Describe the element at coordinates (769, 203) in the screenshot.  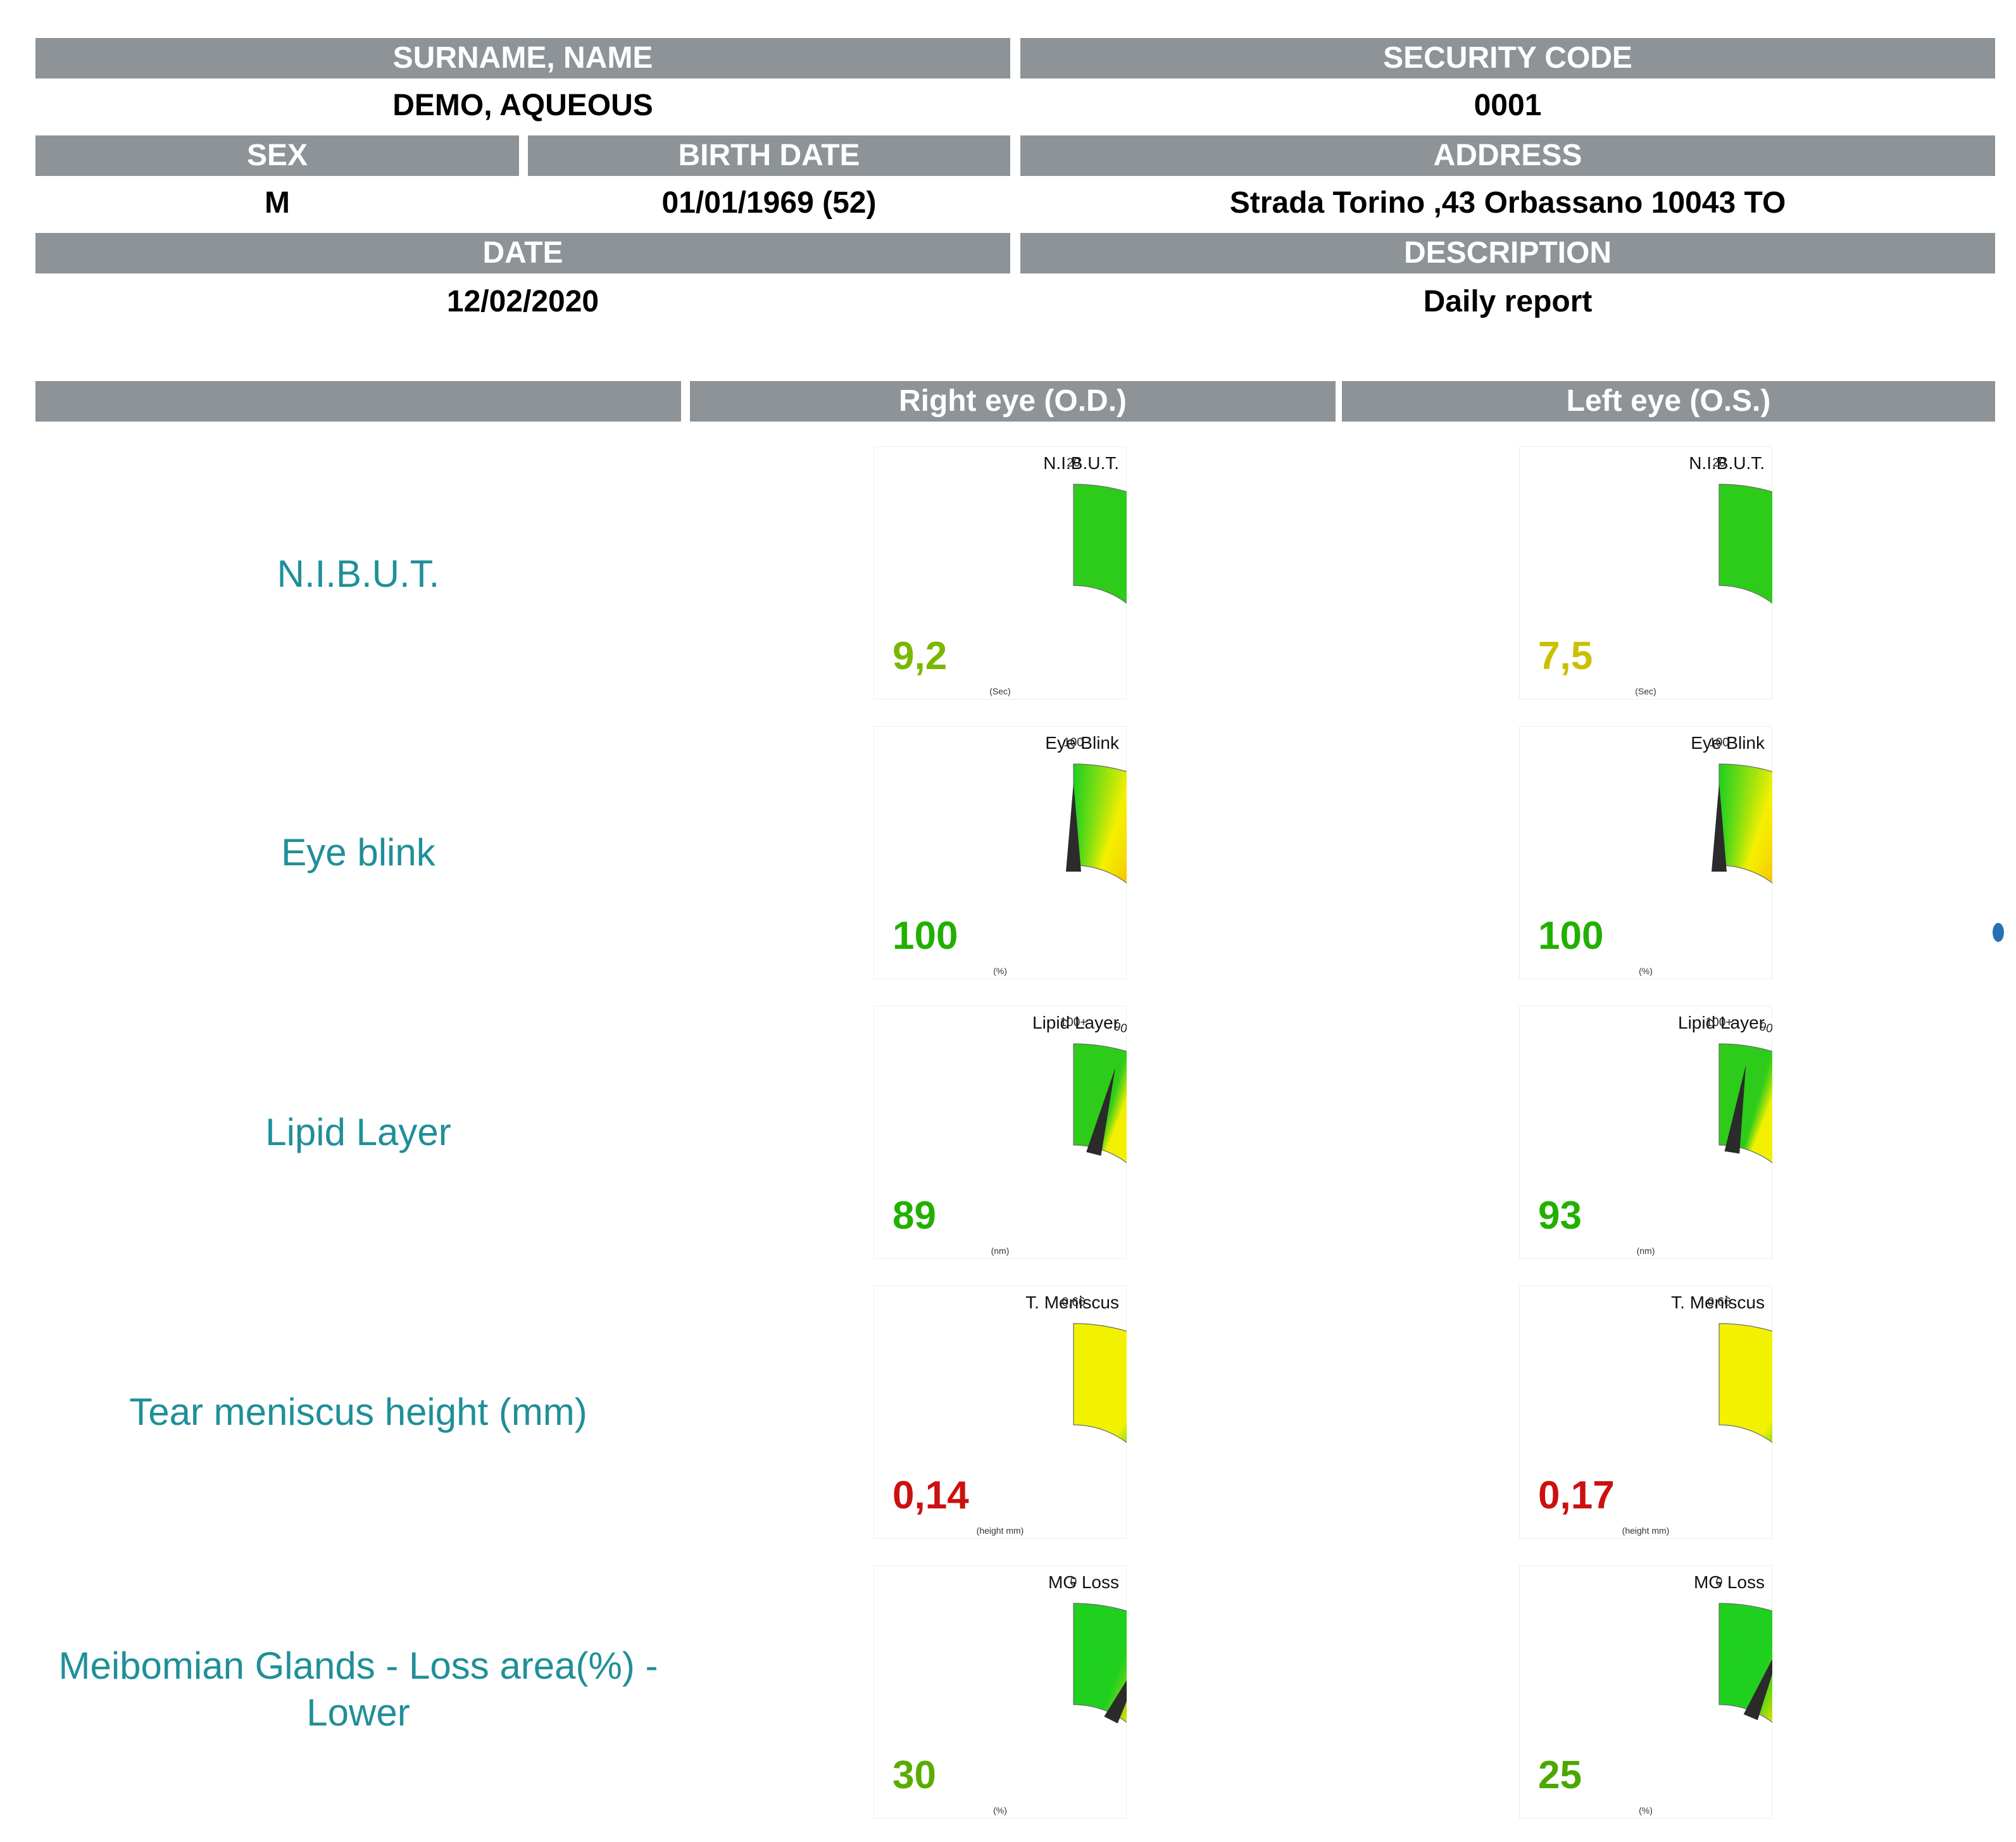
I see `birth-date-value: 01/01/1969 (52)` at that location.